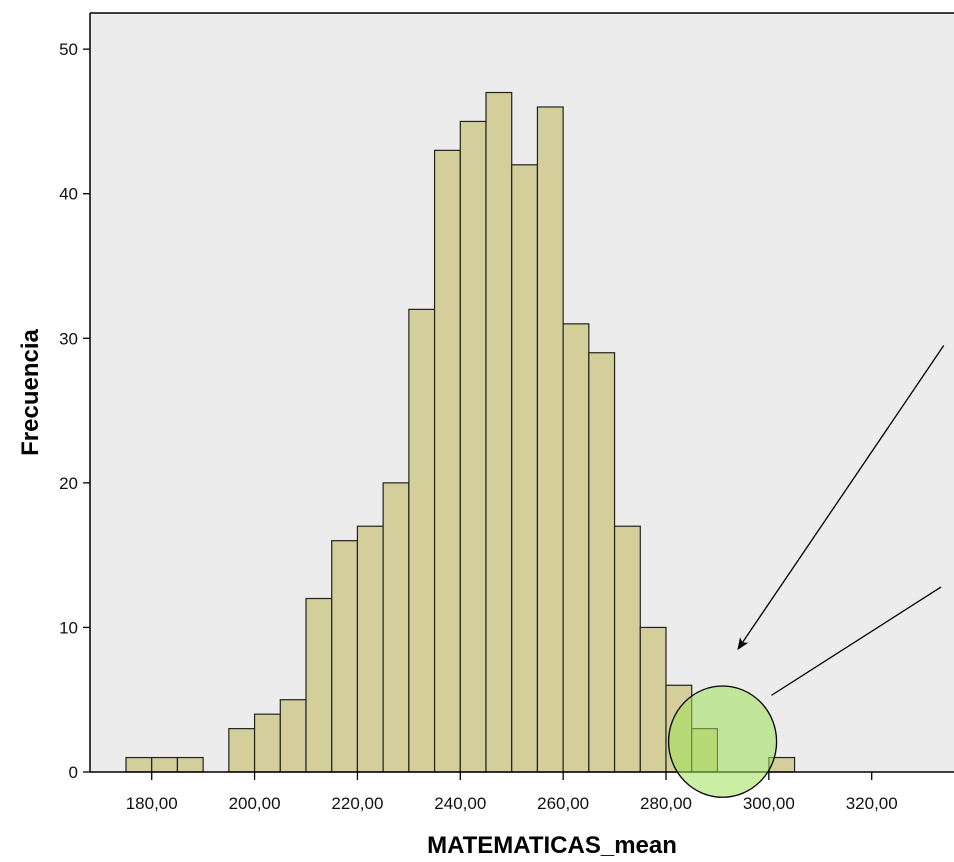 This screenshot has width=954, height=862. I want to click on y-tick-label: 20, so click(68, 483).